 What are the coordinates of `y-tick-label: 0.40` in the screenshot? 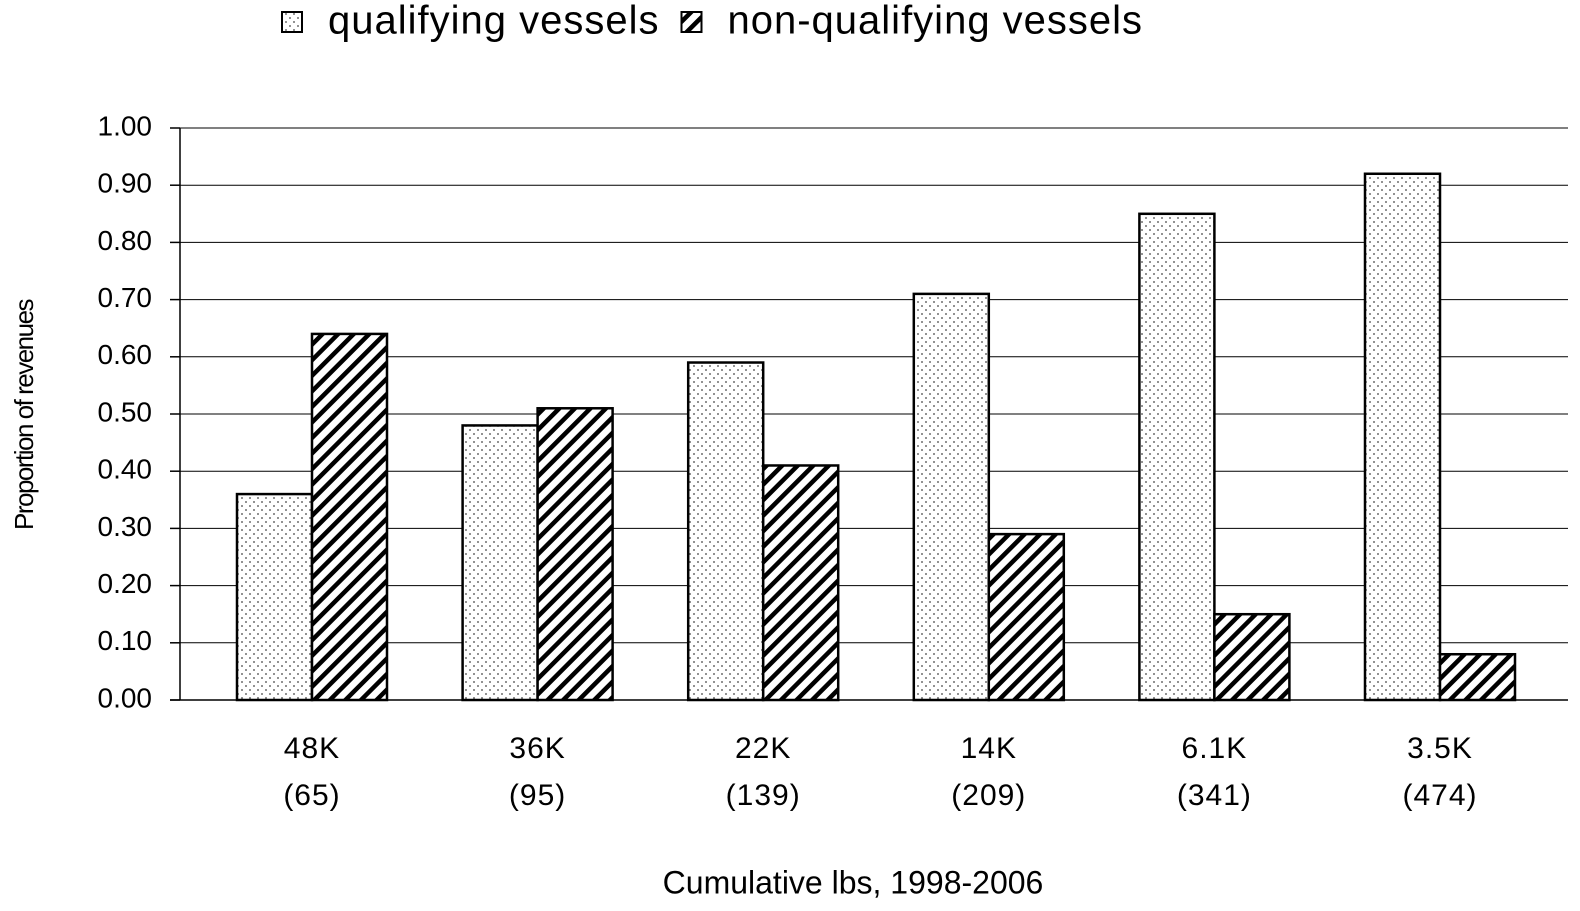 It's located at (125, 469).